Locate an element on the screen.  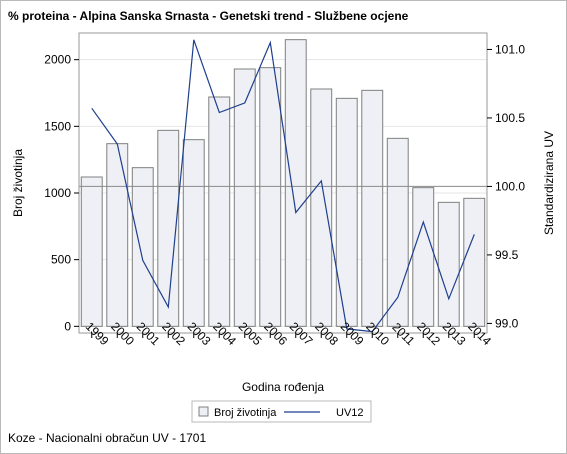
bar-2012 is located at coordinates (423, 257).